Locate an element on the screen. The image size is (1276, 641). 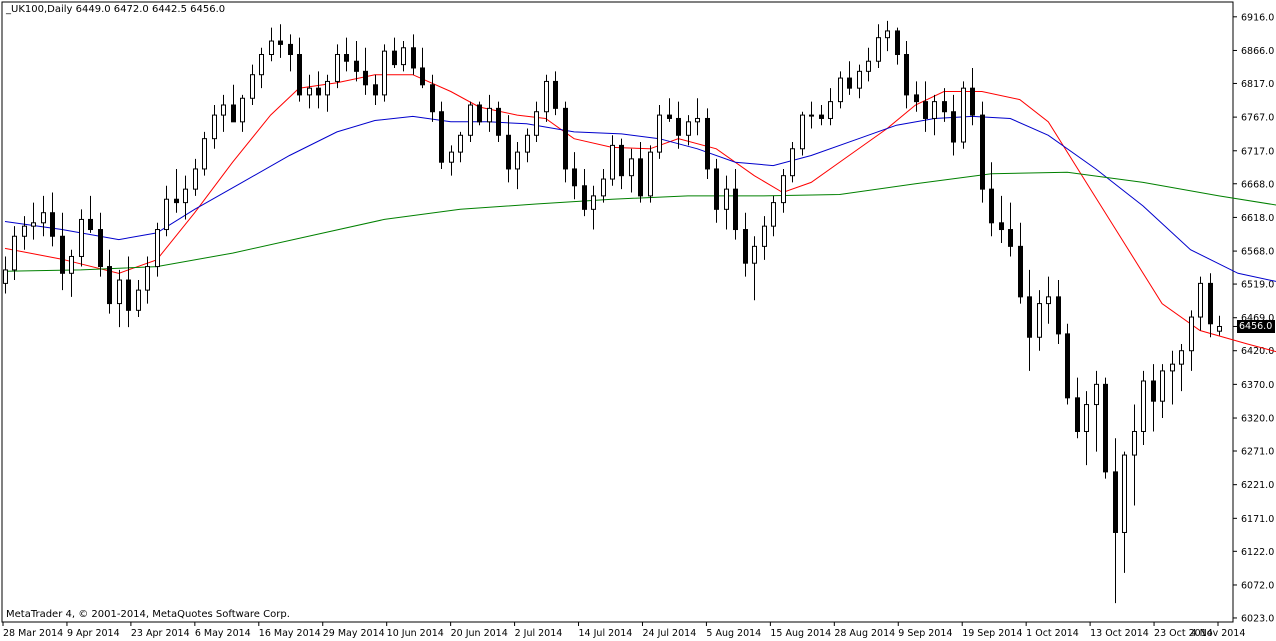
x-tick-label: 14 Jul 2014 is located at coordinates (606, 633).